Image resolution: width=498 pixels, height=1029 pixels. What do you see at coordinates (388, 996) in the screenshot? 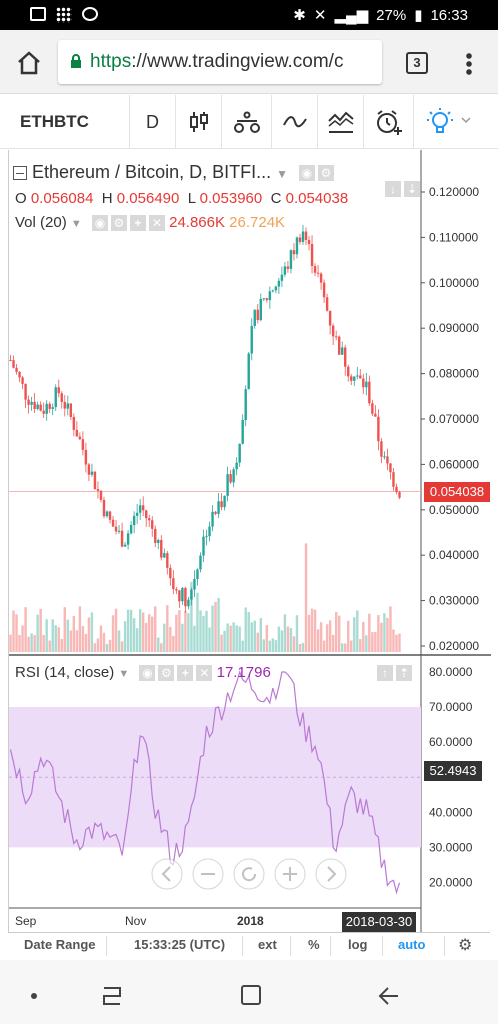
I see `back-icon` at bounding box center [388, 996].